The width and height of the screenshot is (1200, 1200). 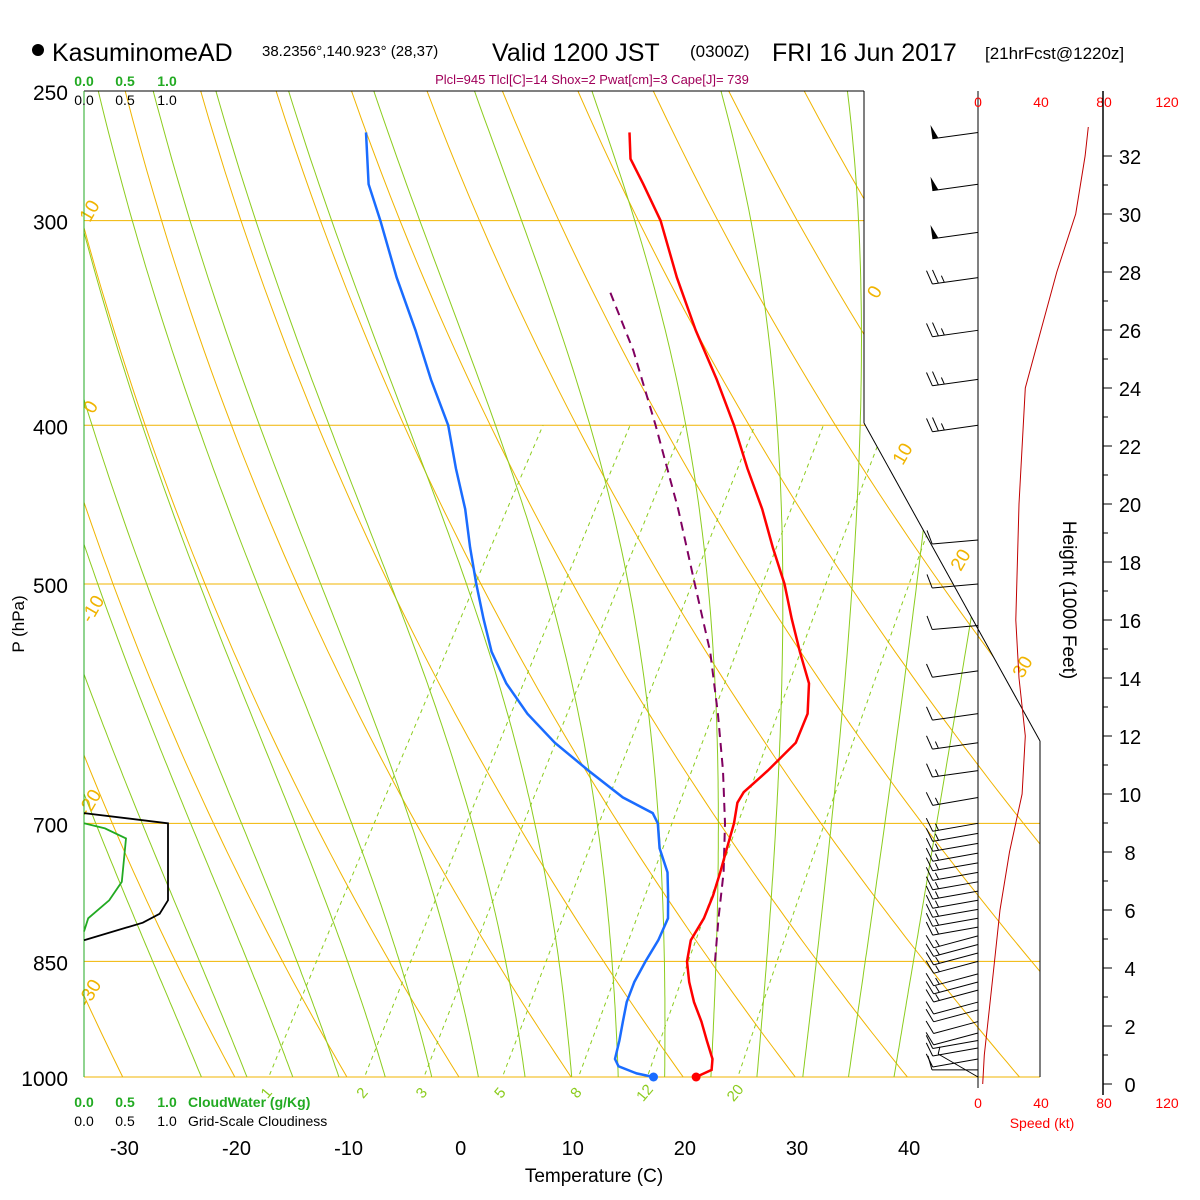 I want to click on dry-adiabat-label: 30, so click(x=1023, y=667).